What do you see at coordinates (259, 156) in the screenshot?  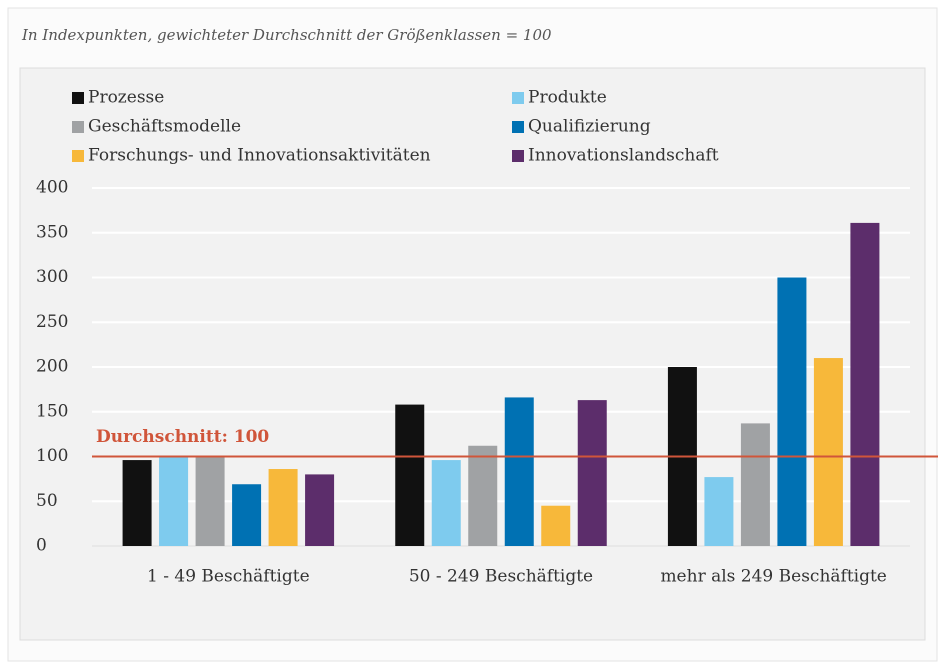 I see `legend-label: Forschungs- und Innovationsaktivitäten` at bounding box center [259, 156].